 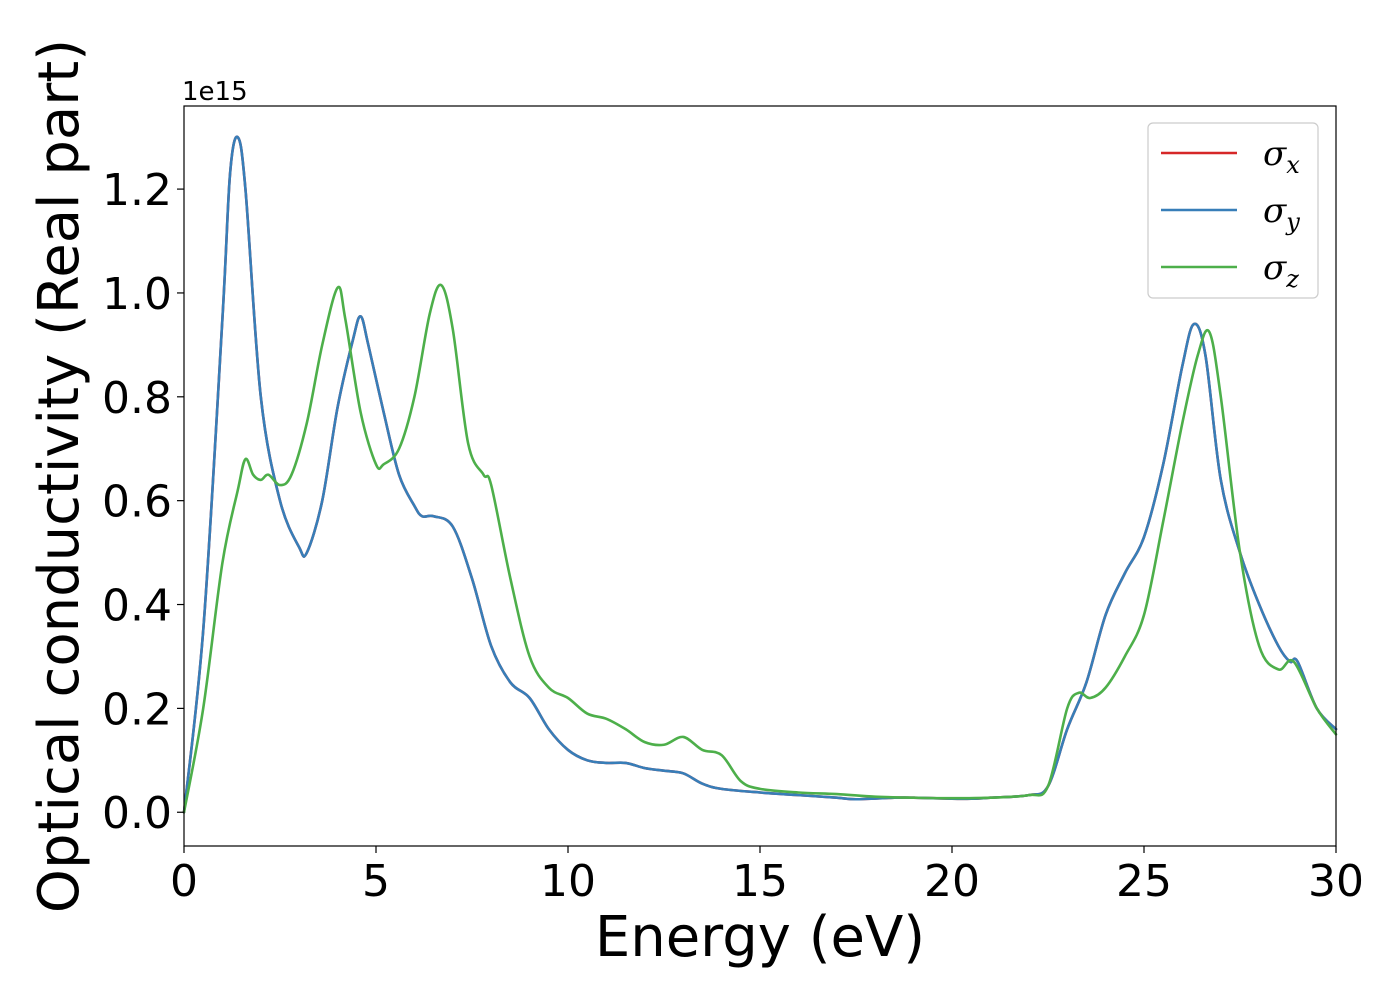 What do you see at coordinates (1281, 213) in the screenshot?
I see `legend-label-y: σy` at bounding box center [1281, 213].